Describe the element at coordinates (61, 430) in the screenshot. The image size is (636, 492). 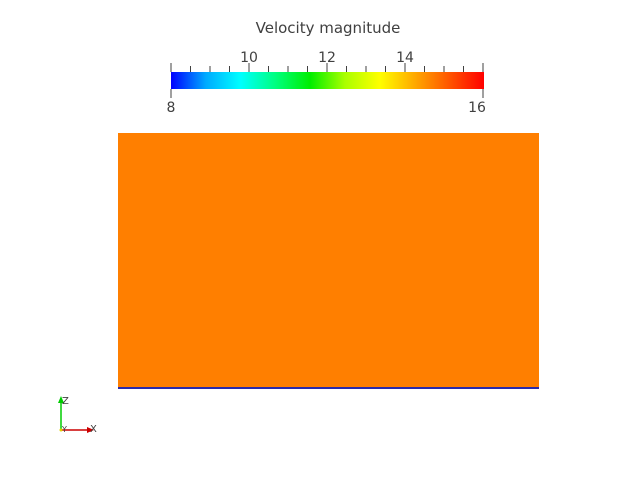
I see `axes-origin` at that location.